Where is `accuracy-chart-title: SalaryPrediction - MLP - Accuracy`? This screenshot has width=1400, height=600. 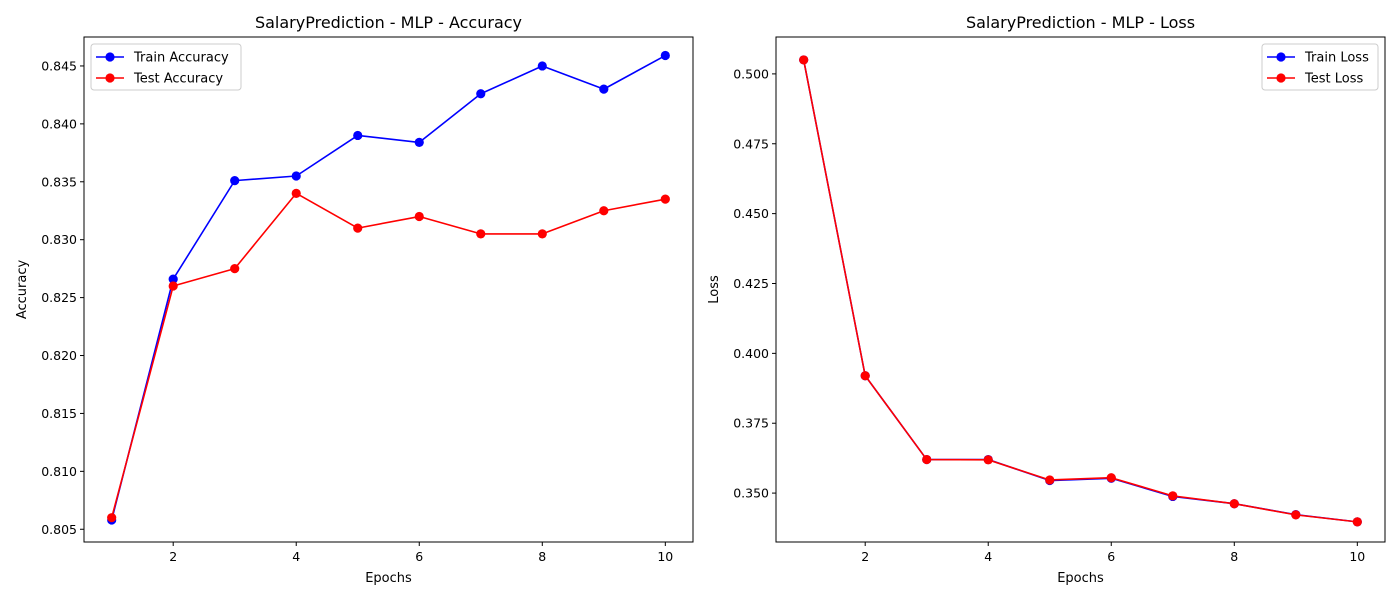 accuracy-chart-title: SalaryPrediction - MLP - Accuracy is located at coordinates (388, 22).